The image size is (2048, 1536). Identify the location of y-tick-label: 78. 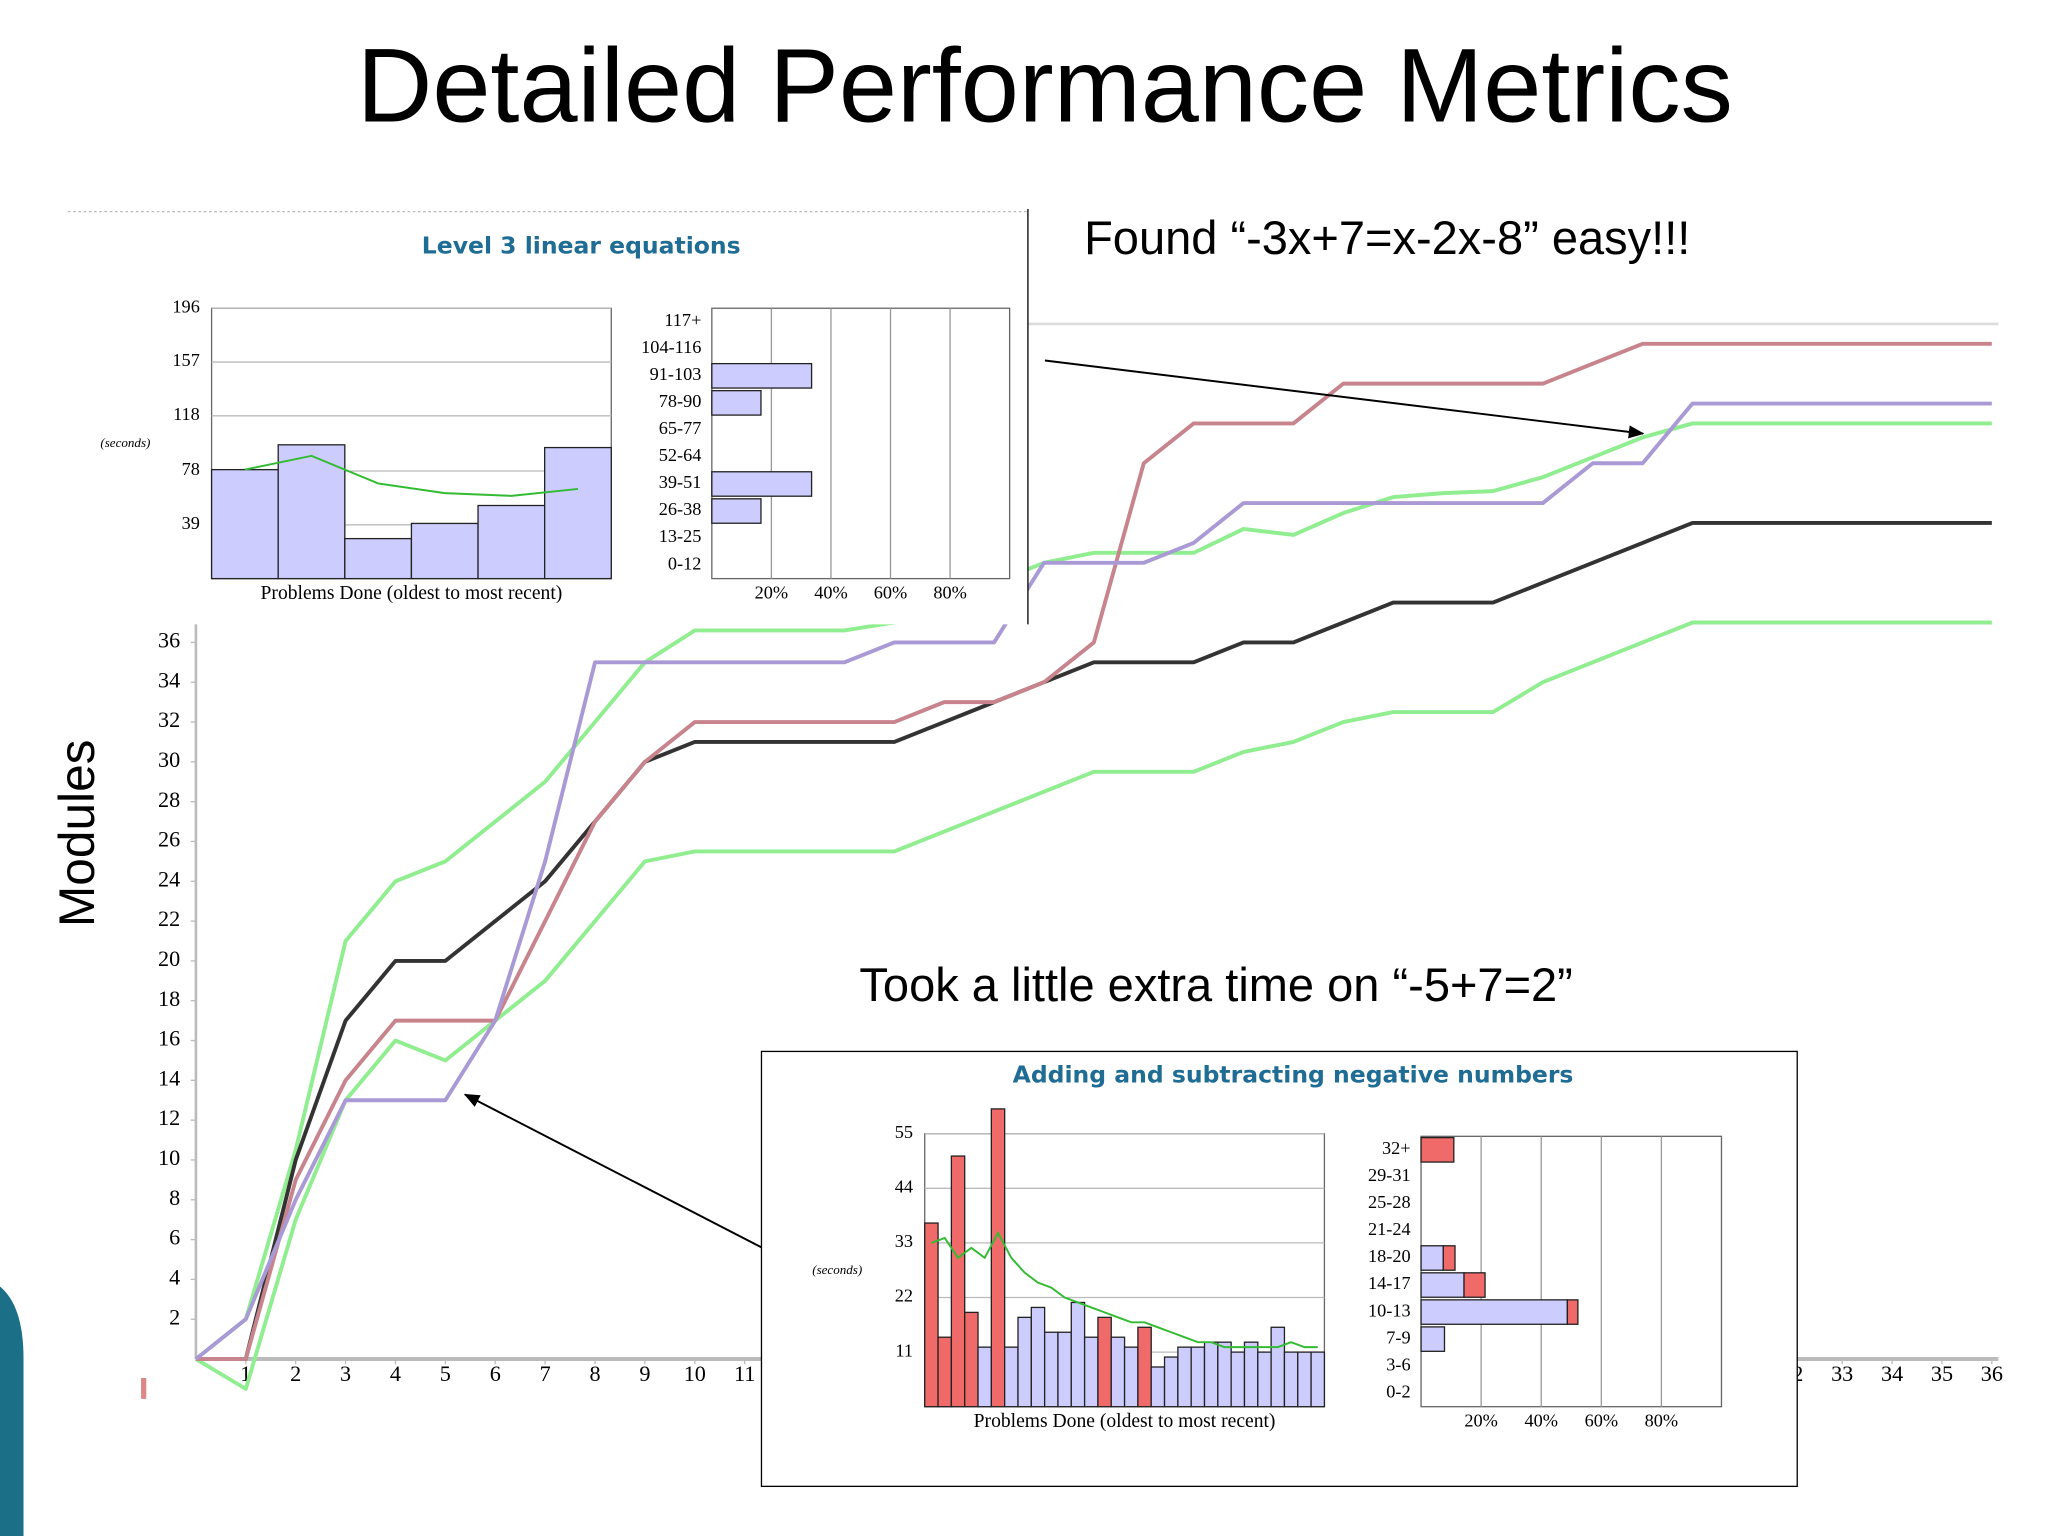
(191, 469).